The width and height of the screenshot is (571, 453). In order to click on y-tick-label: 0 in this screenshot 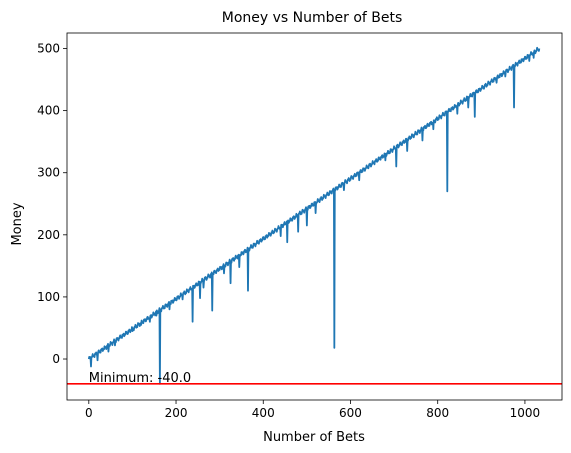, I will do `click(56, 359)`.